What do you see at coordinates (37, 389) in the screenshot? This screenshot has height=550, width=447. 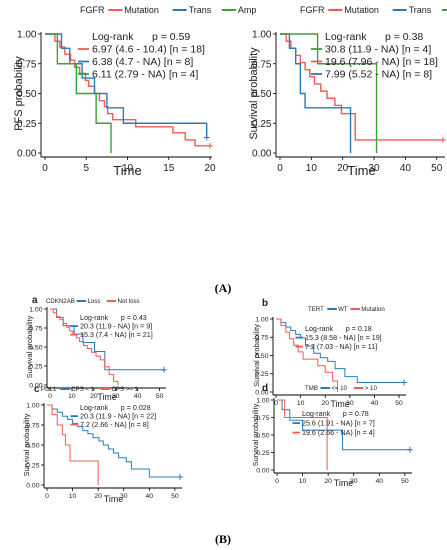 I see `panel-label: c` at bounding box center [37, 389].